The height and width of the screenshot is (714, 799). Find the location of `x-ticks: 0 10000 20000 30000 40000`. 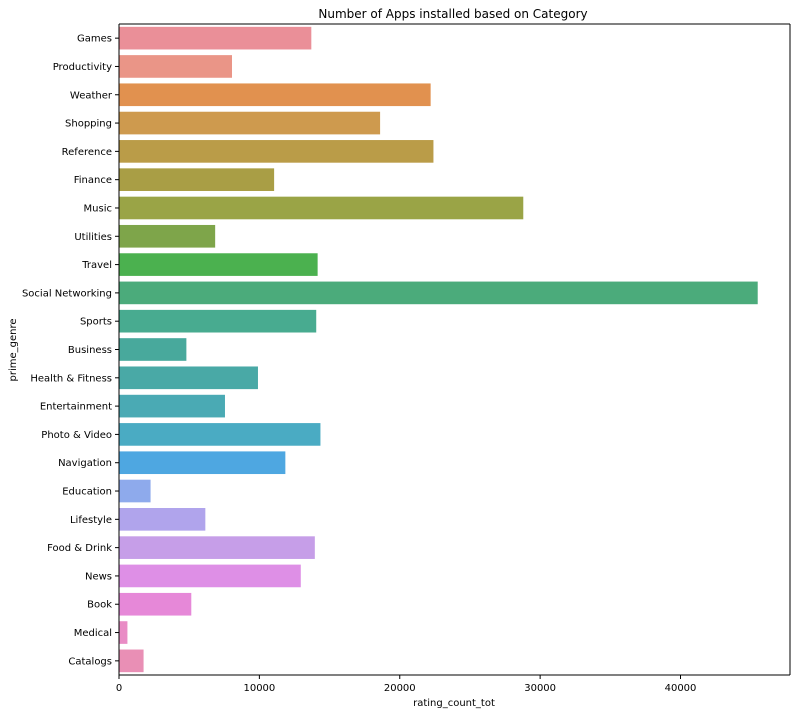

x-ticks: 0 10000 20000 30000 40000 is located at coordinates (406, 684).